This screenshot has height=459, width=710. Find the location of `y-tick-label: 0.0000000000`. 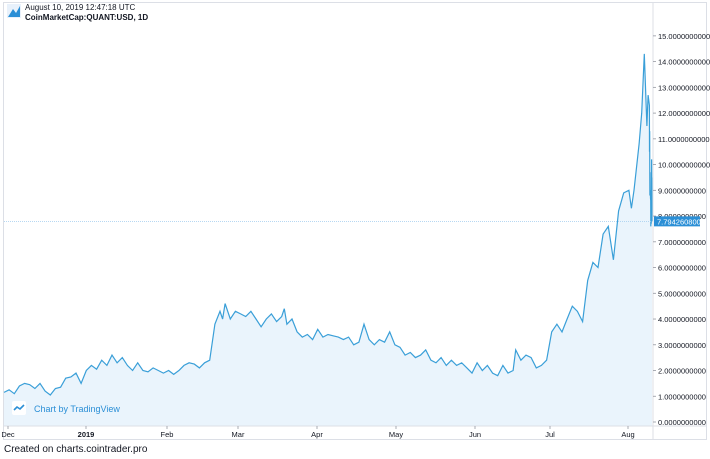

y-tick-label: 0.0000000000 is located at coordinates (682, 422).